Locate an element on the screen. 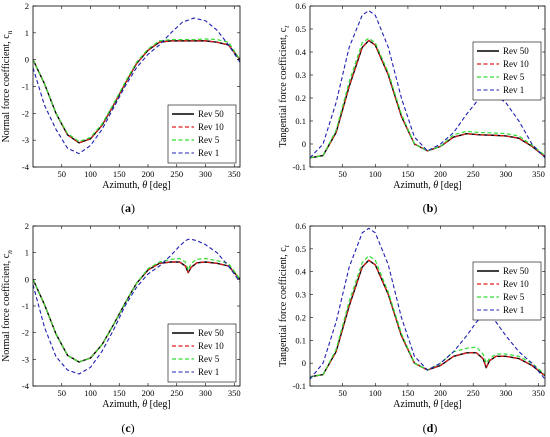  panel-tag: (b) is located at coordinates (430, 208).